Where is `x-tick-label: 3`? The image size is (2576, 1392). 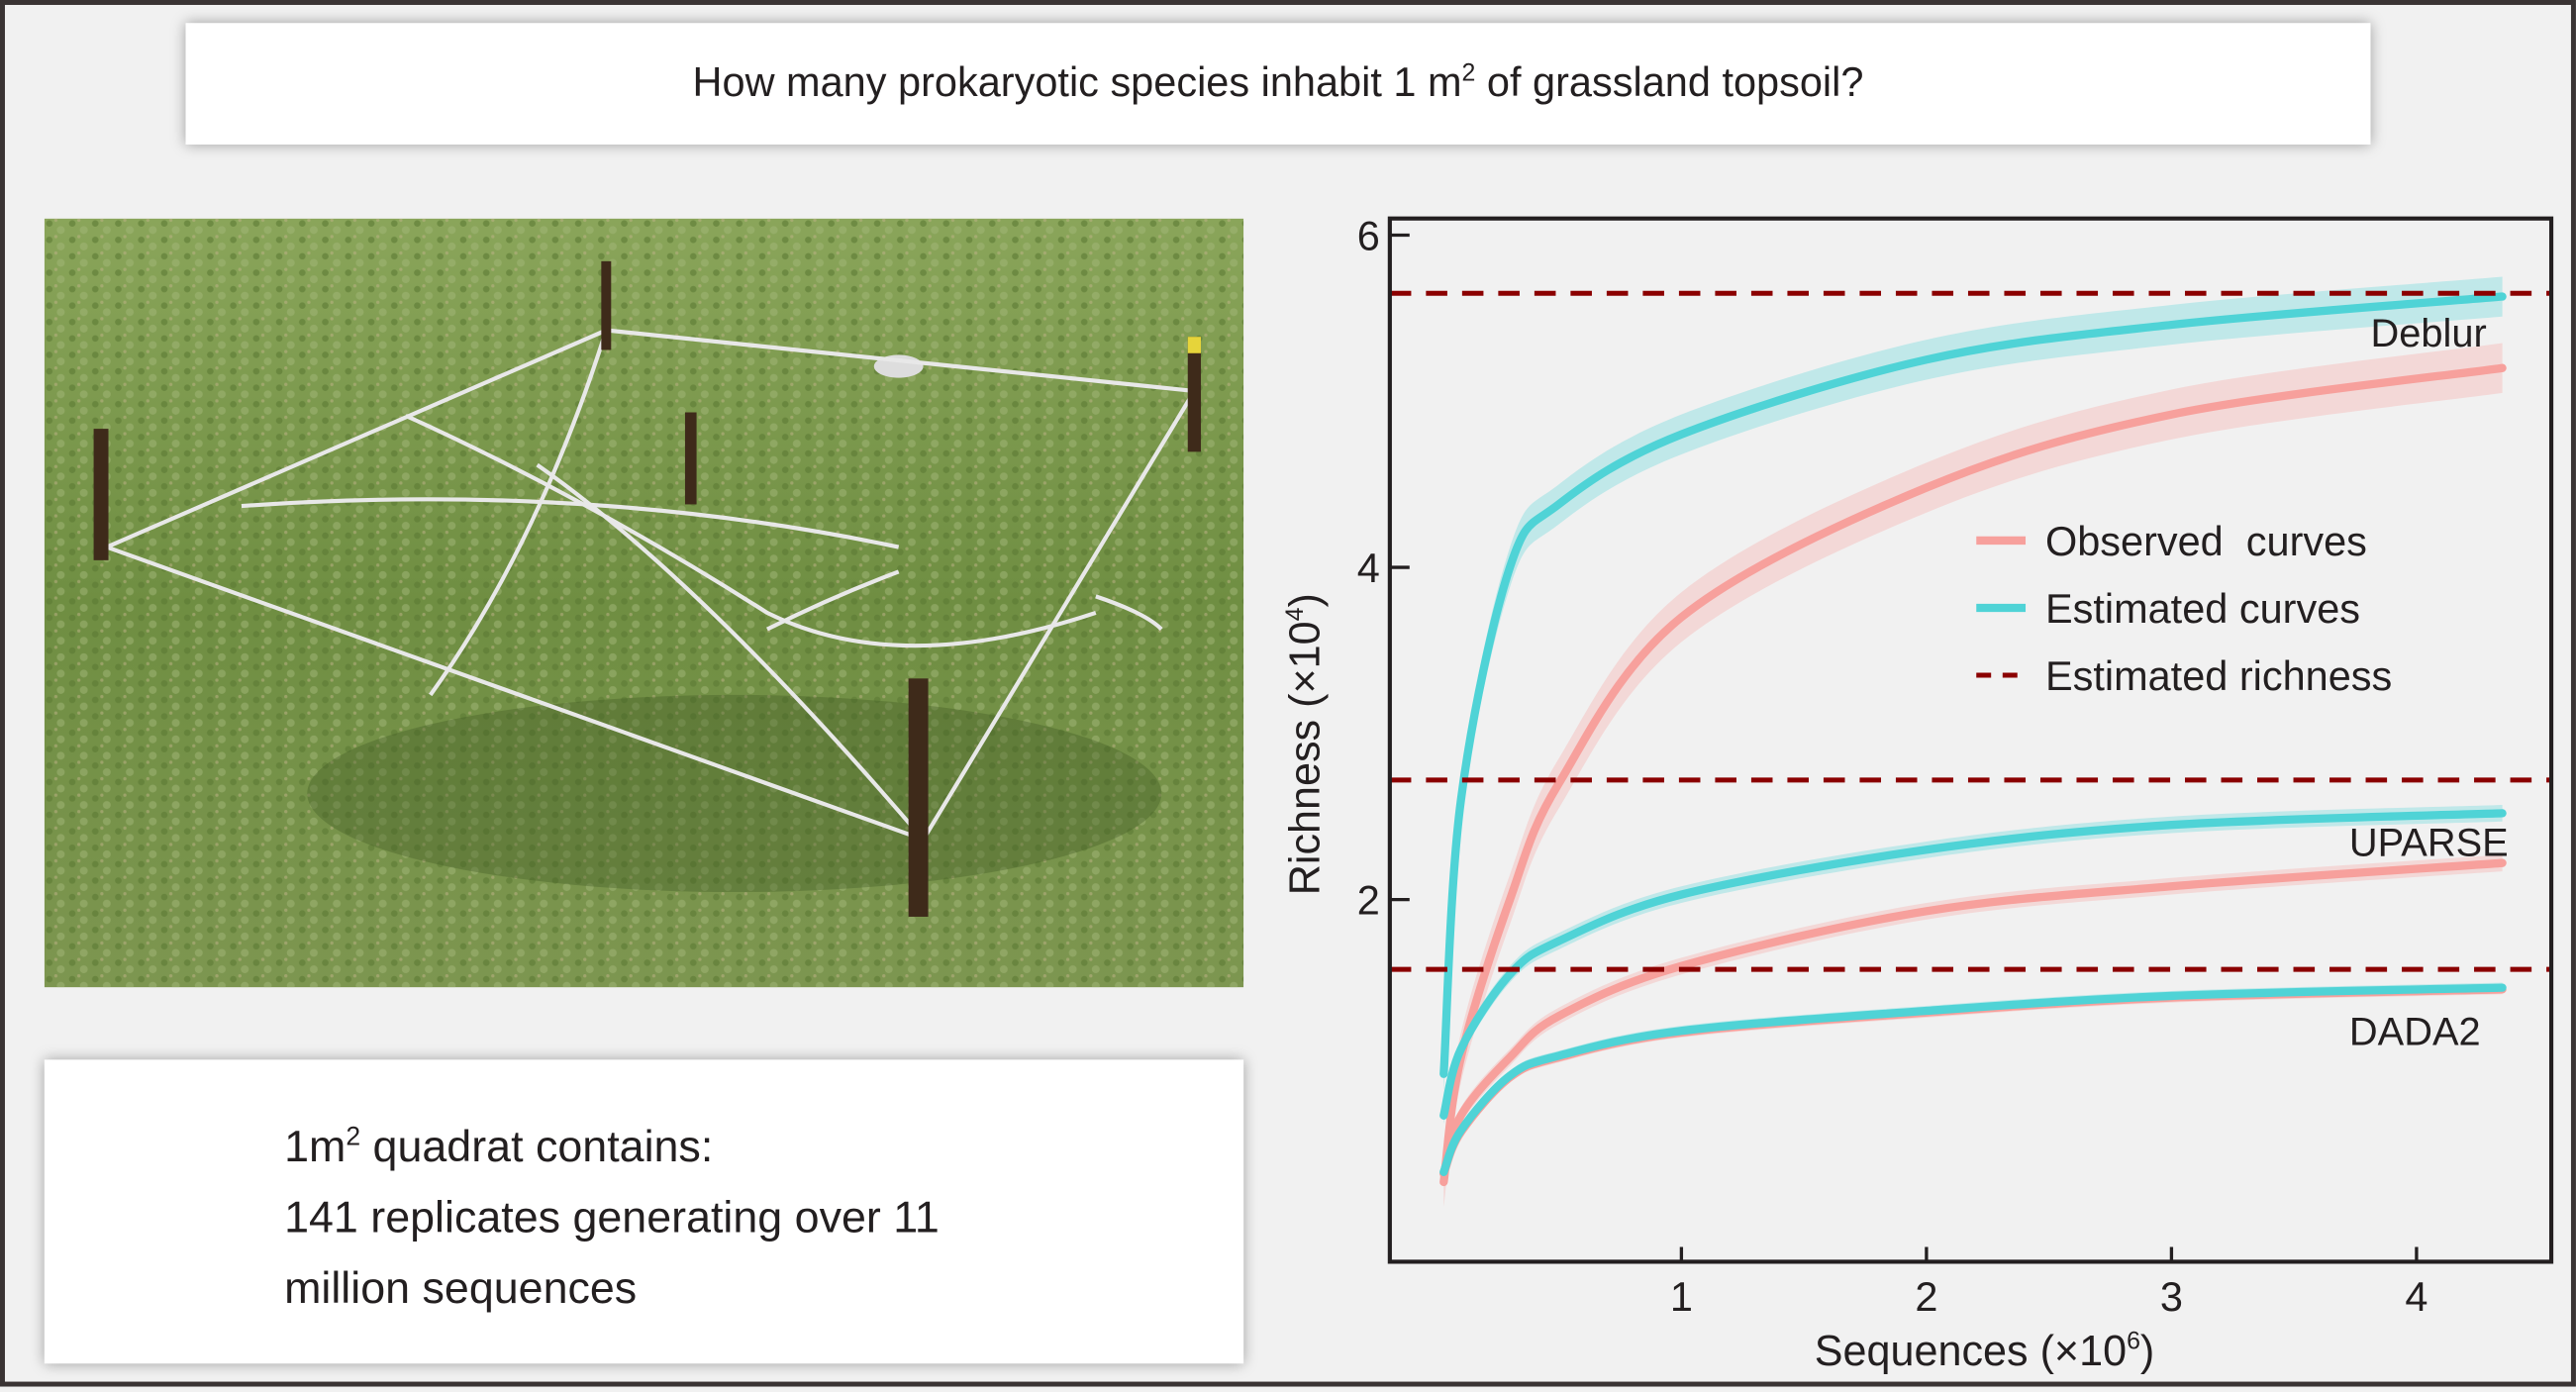
x-tick-label: 3 is located at coordinates (2171, 1296).